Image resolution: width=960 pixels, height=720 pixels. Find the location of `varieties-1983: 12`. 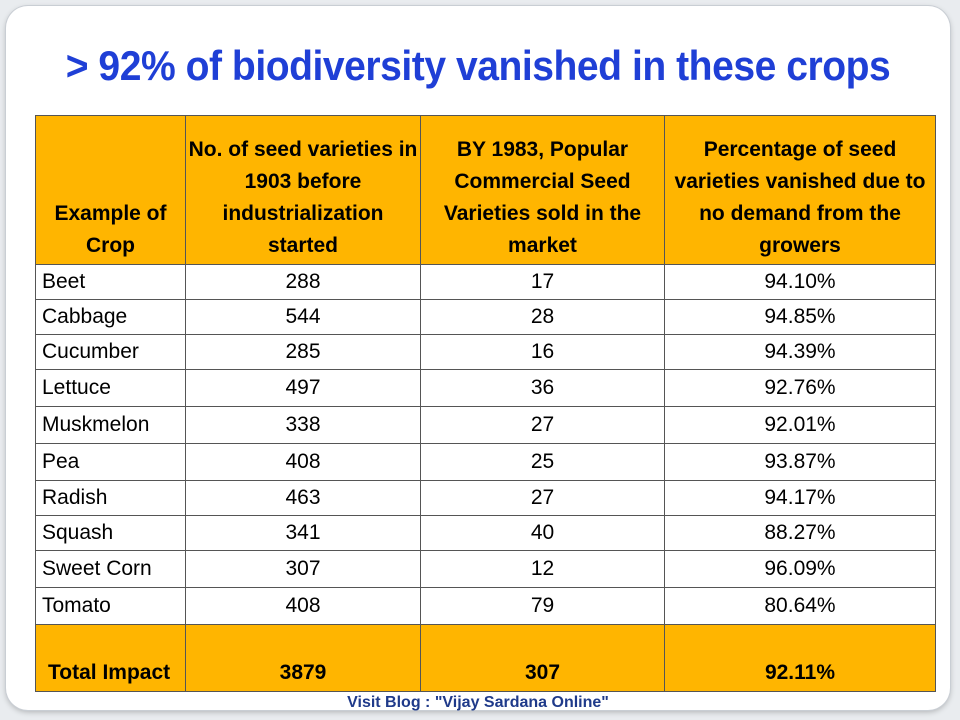

varieties-1983: 12 is located at coordinates (542, 569).